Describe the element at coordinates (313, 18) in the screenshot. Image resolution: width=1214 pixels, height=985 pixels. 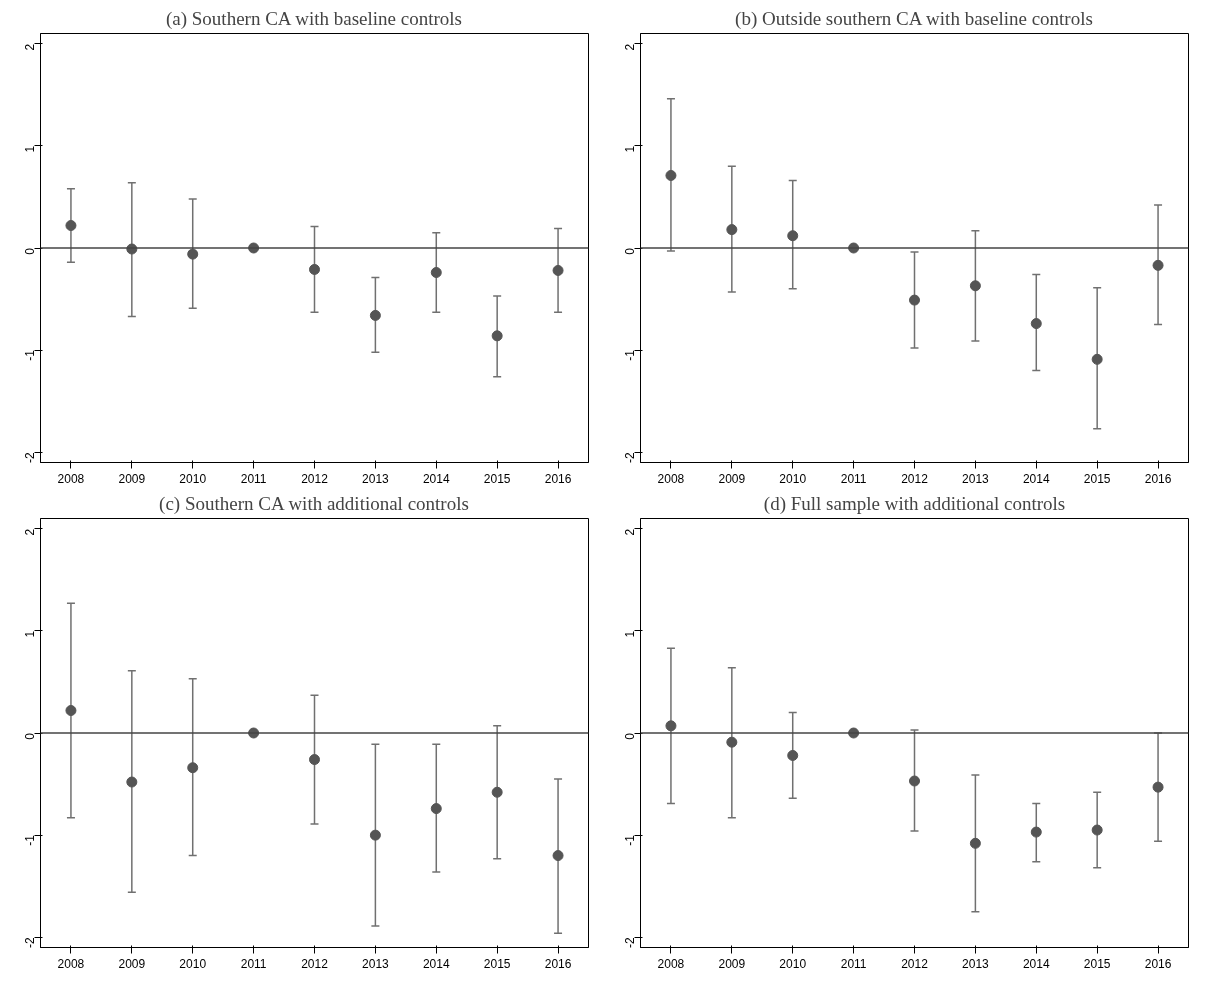
I see `chart-title: (a) Southern CA with baseline controls` at that location.